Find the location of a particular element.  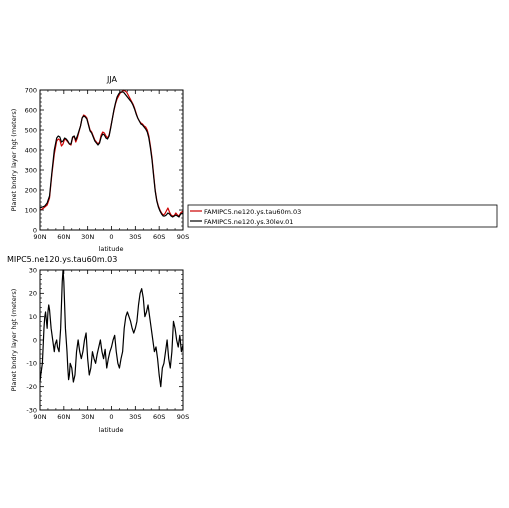

bottom-chart-title: MIPC5.ne120.ys.tau60m.03 is located at coordinates (62, 259).